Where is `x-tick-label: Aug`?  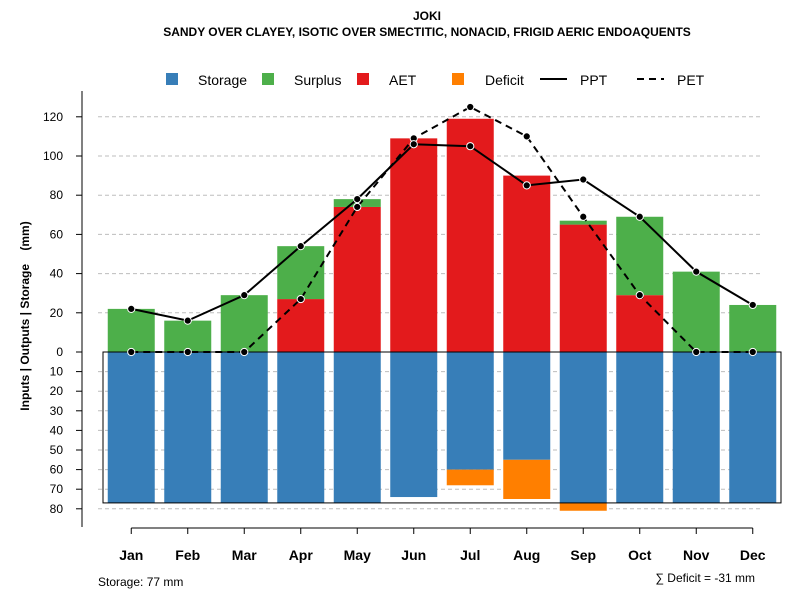
x-tick-label: Aug is located at coordinates (526, 555).